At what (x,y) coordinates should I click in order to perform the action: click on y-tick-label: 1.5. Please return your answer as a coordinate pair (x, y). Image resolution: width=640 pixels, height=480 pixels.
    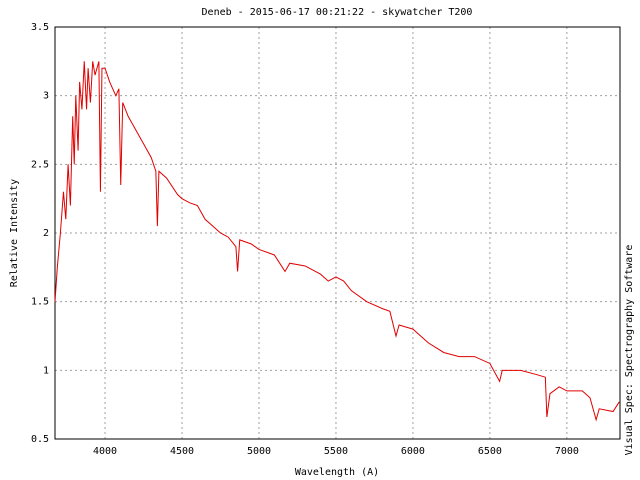
    Looking at the image, I should click on (40, 302).